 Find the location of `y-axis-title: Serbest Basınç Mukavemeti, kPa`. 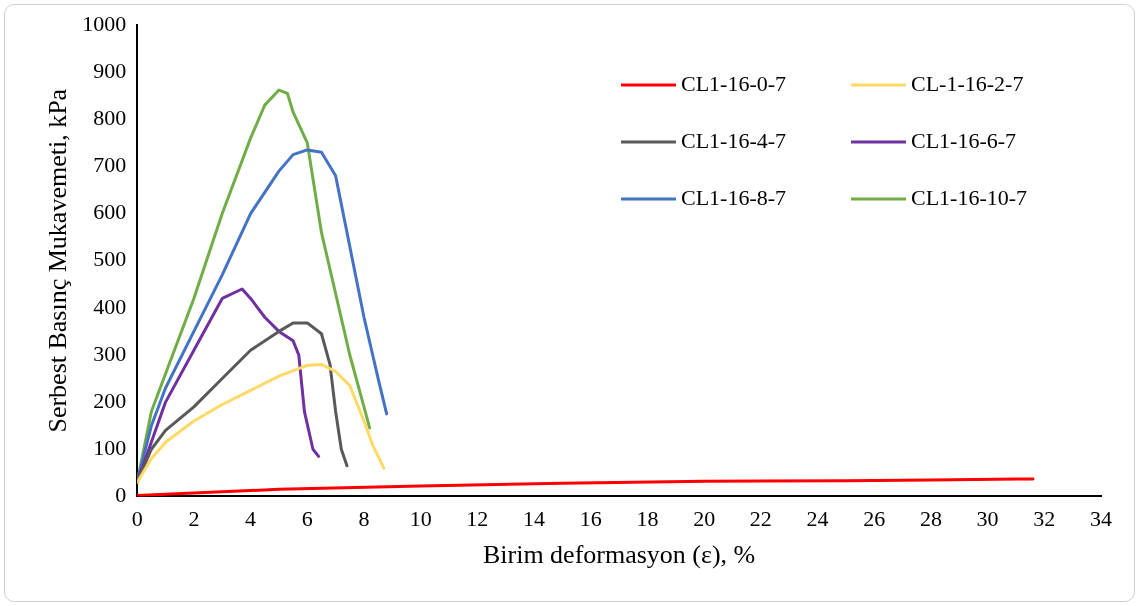

y-axis-title: Serbest Basınç Mukavemeti, kPa is located at coordinates (58, 260).